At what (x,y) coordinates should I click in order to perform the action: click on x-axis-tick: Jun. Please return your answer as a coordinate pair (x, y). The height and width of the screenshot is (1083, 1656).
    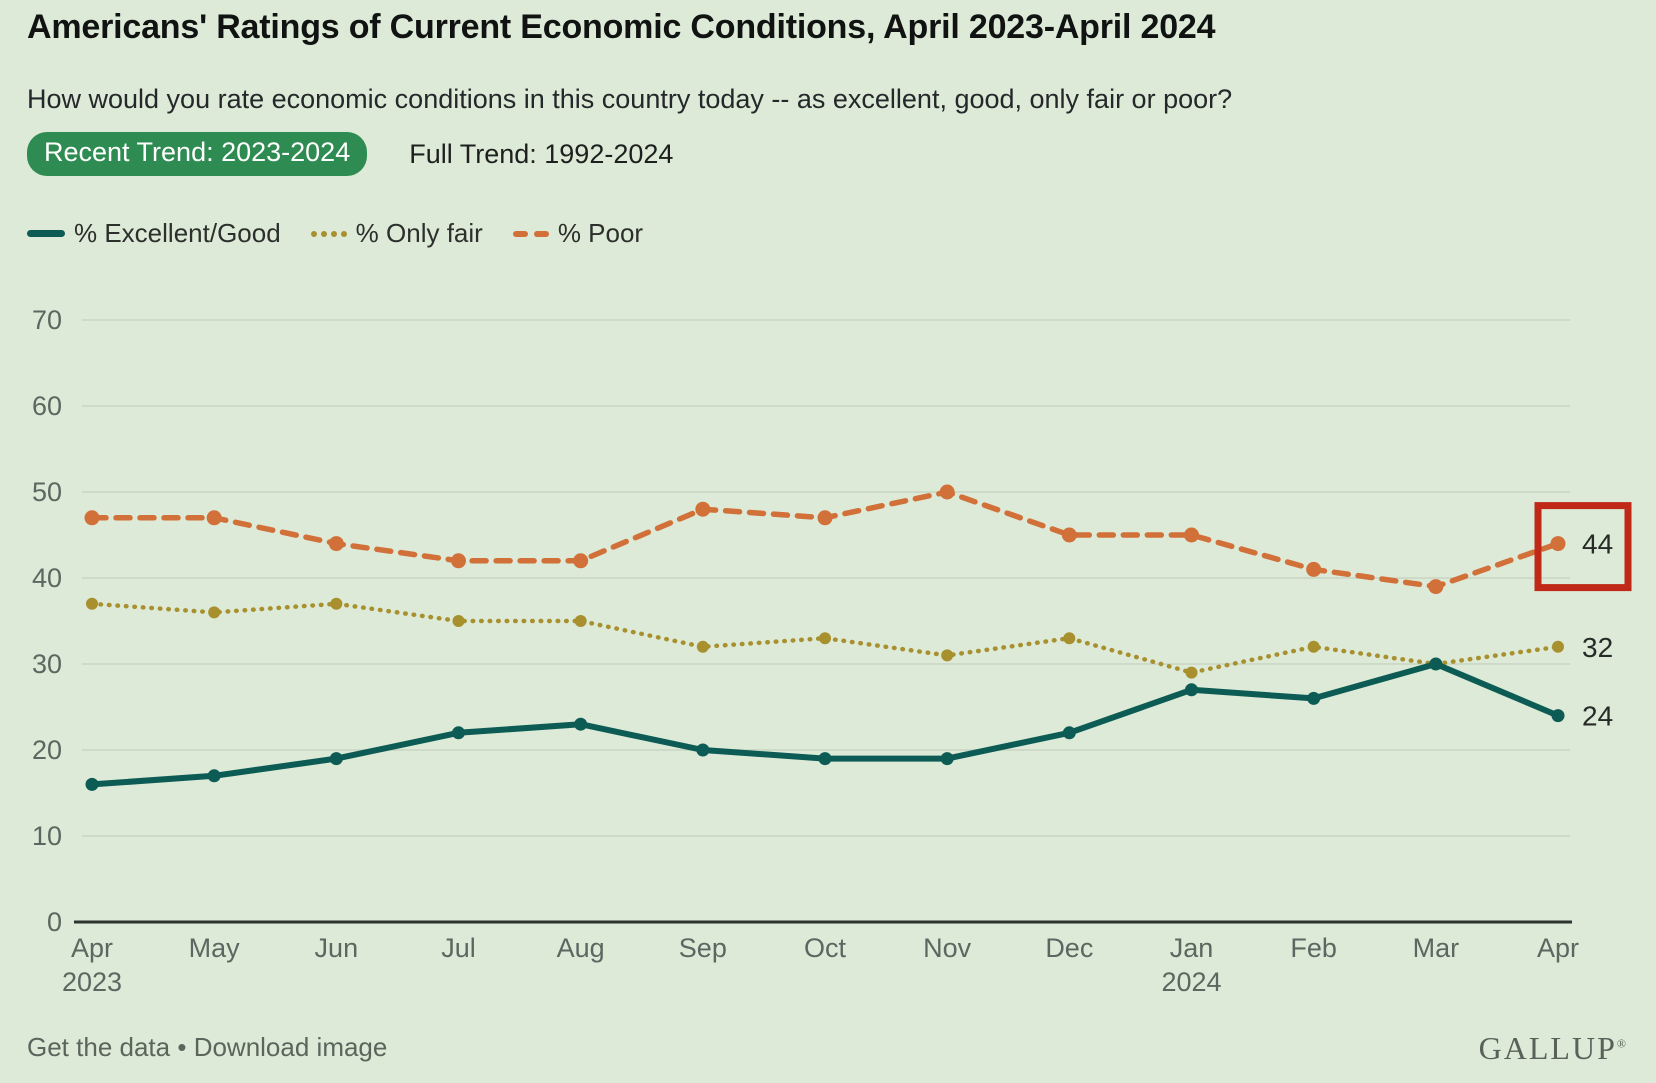
    Looking at the image, I should click on (337, 948).